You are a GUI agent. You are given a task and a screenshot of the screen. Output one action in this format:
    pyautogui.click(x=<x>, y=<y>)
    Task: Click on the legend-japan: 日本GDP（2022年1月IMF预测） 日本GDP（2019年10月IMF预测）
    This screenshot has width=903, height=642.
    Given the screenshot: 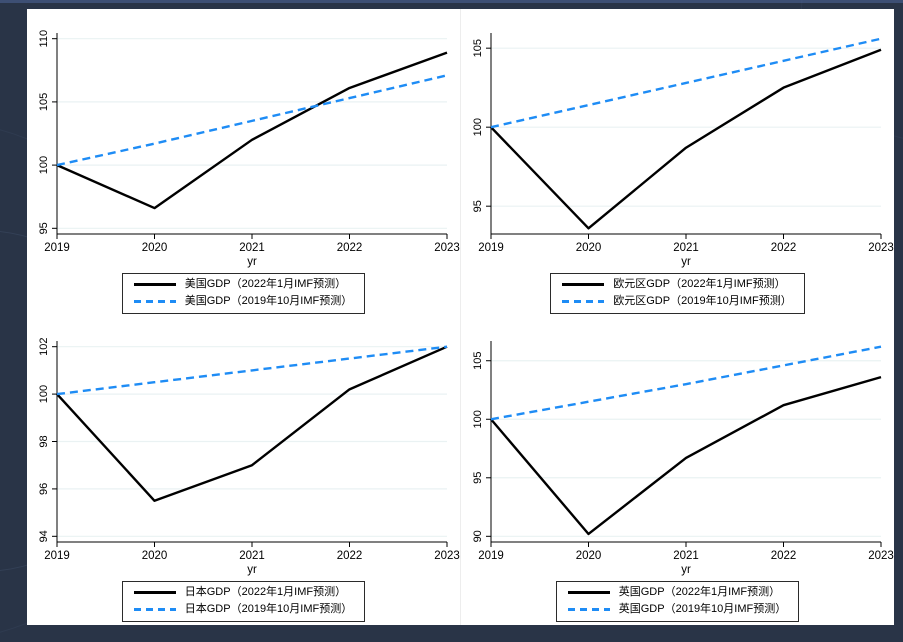 What is the action you would take?
    pyautogui.click(x=243, y=601)
    